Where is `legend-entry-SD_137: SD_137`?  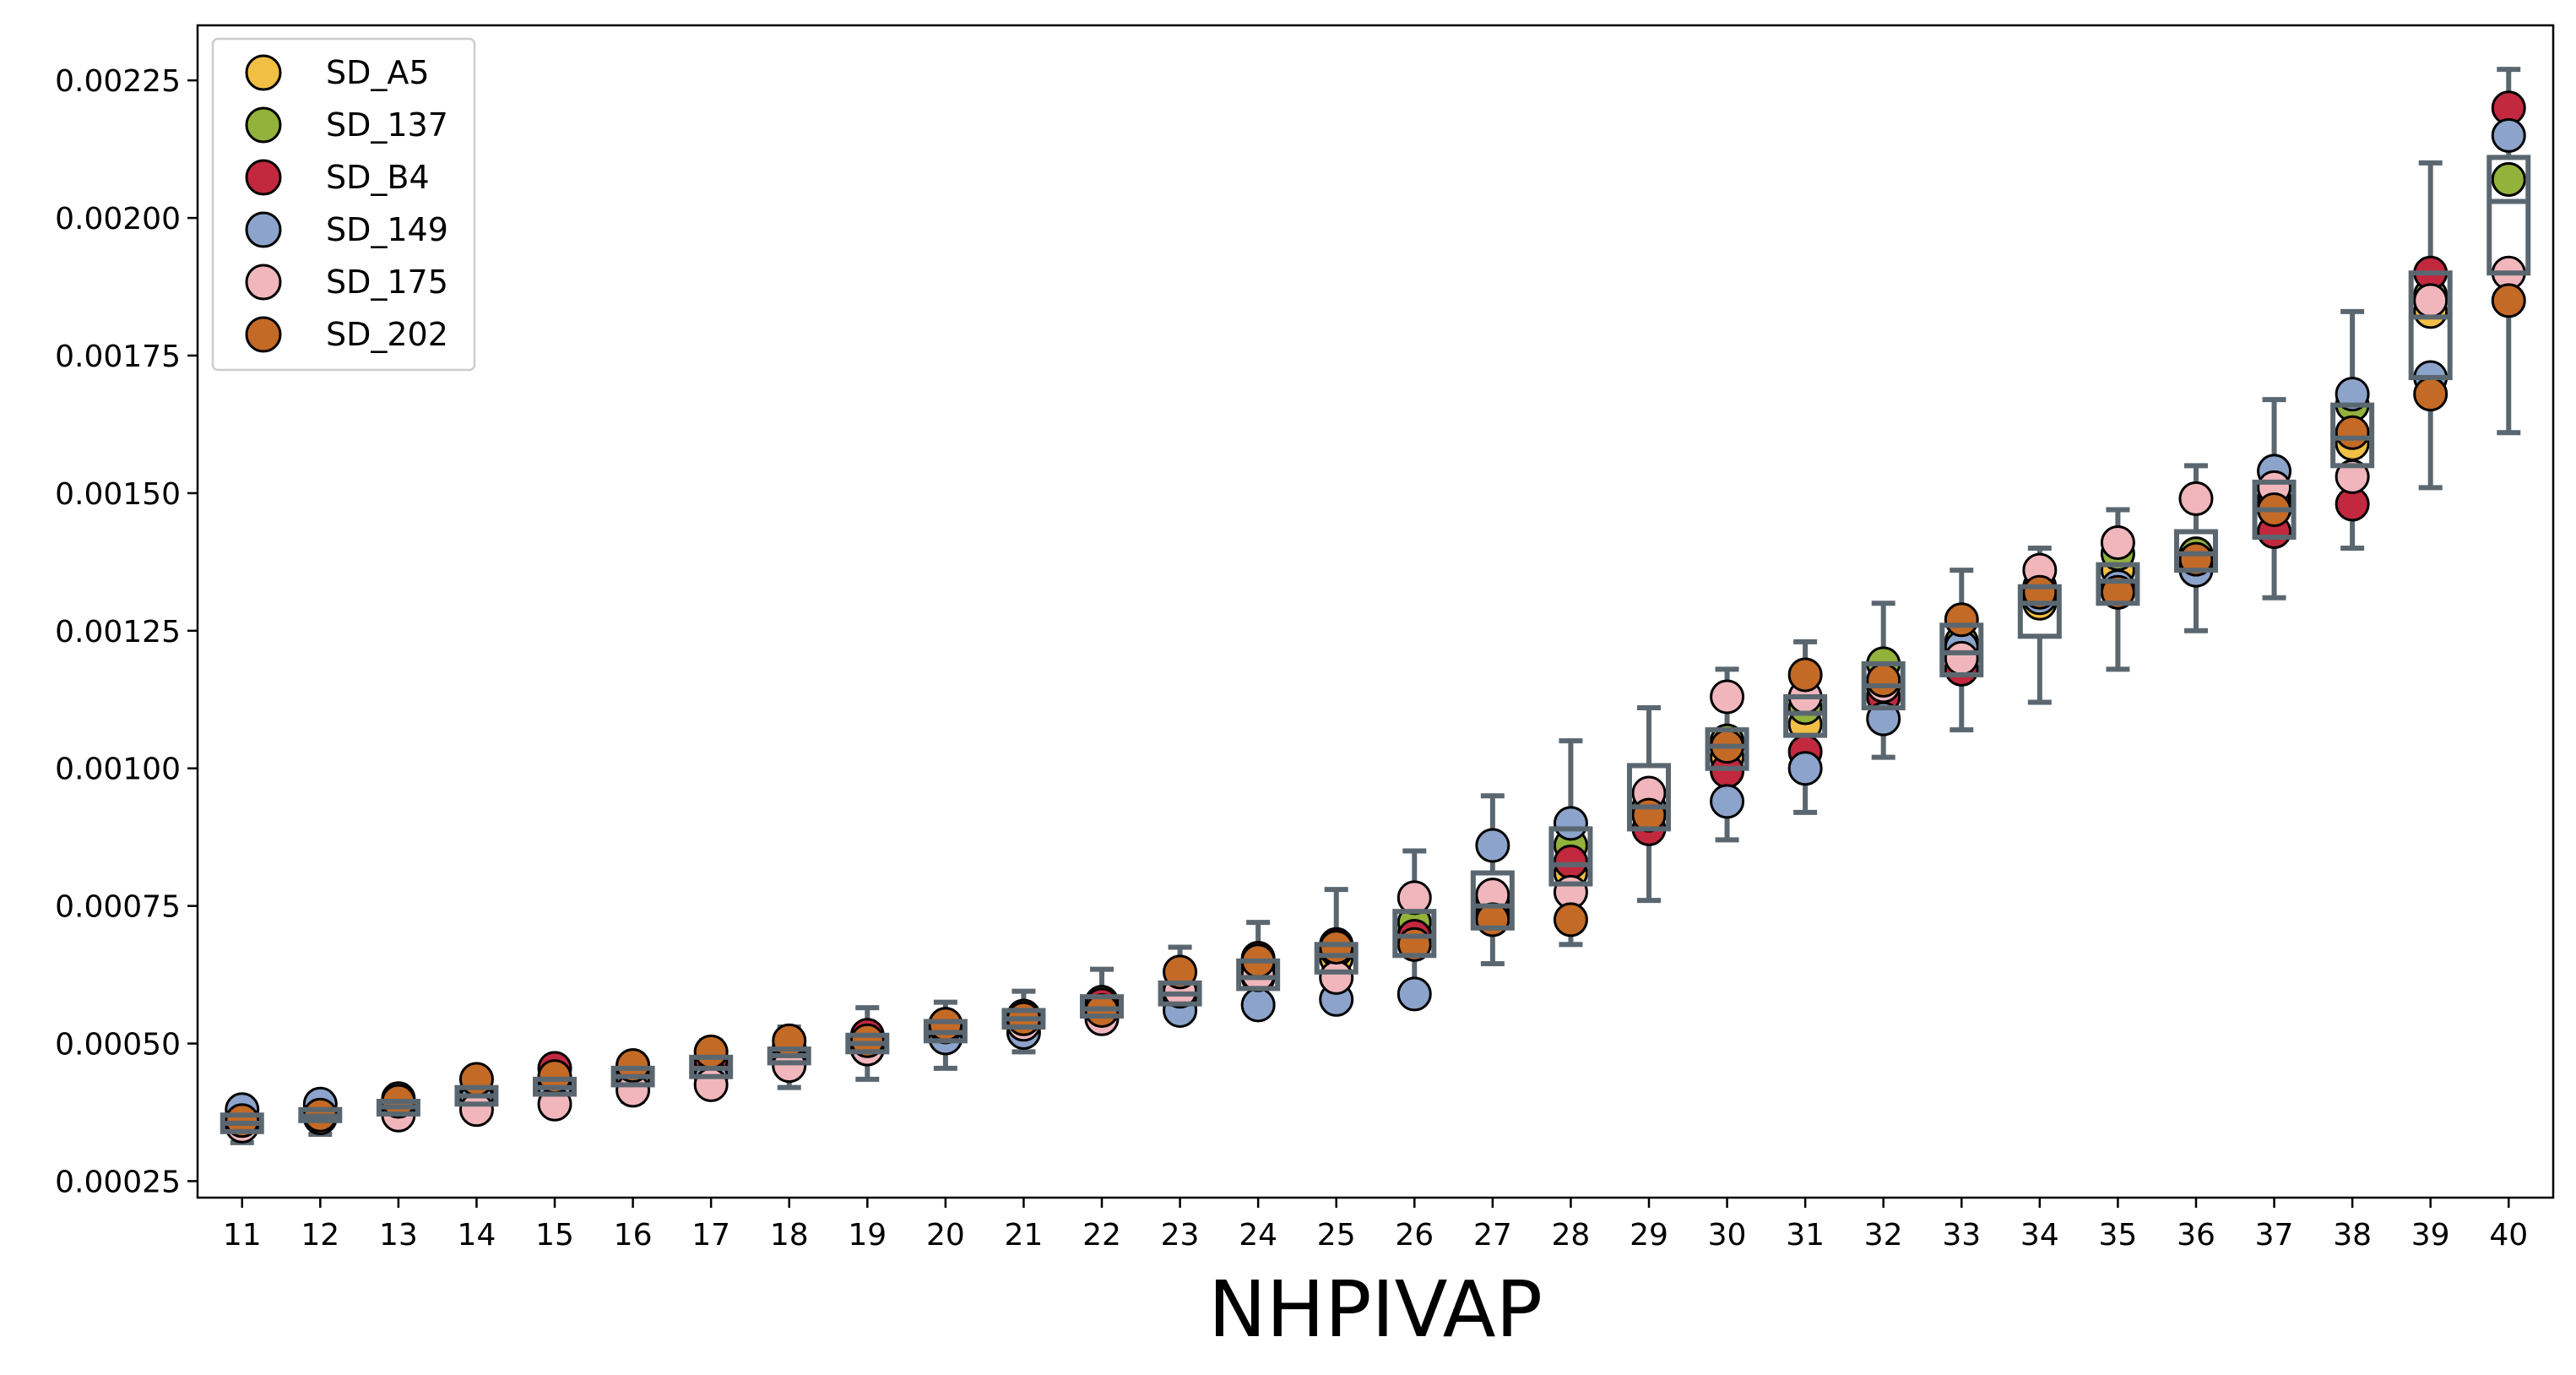 legend-entry-SD_137: SD_137 is located at coordinates (346, 125).